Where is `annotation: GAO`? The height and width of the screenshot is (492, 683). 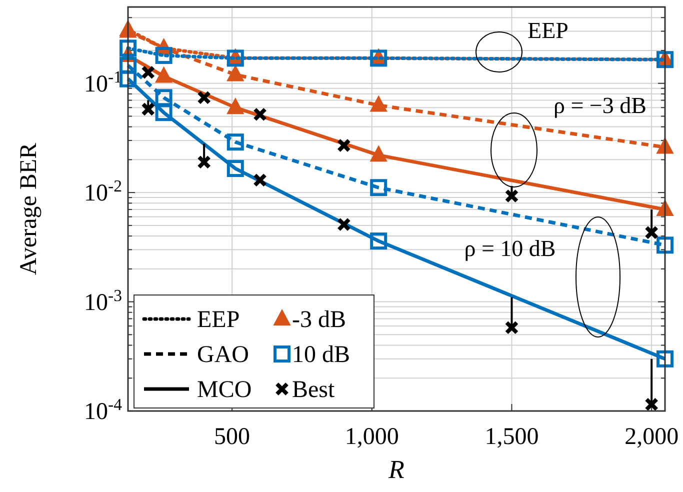 annotation: GAO is located at coordinates (223, 355).